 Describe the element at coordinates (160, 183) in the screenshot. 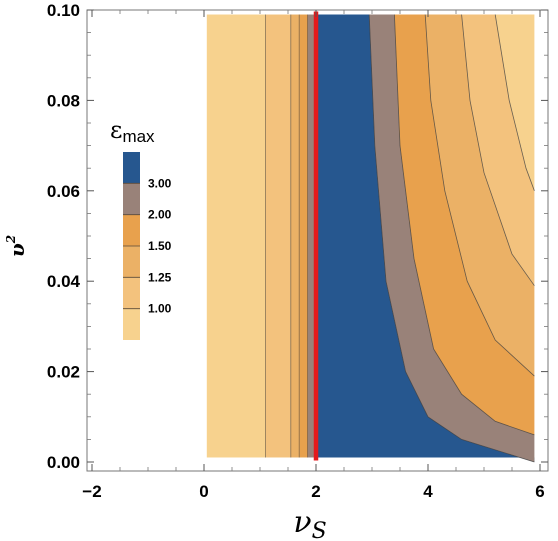

I see `legend-label: 3.00` at that location.